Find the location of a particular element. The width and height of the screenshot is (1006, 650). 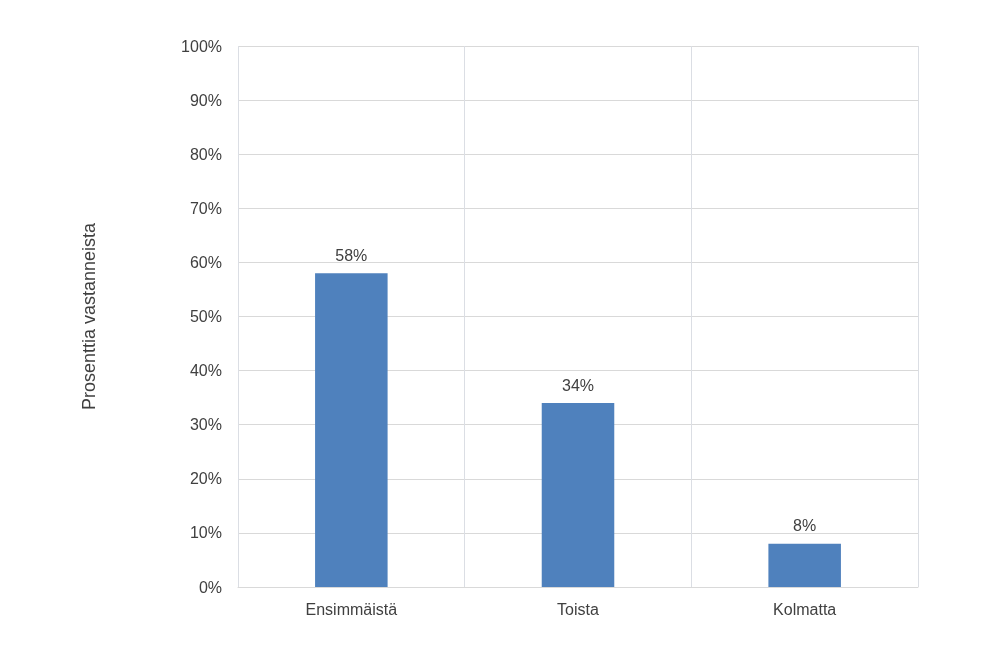

y-tick-label: 0% is located at coordinates (210, 587).